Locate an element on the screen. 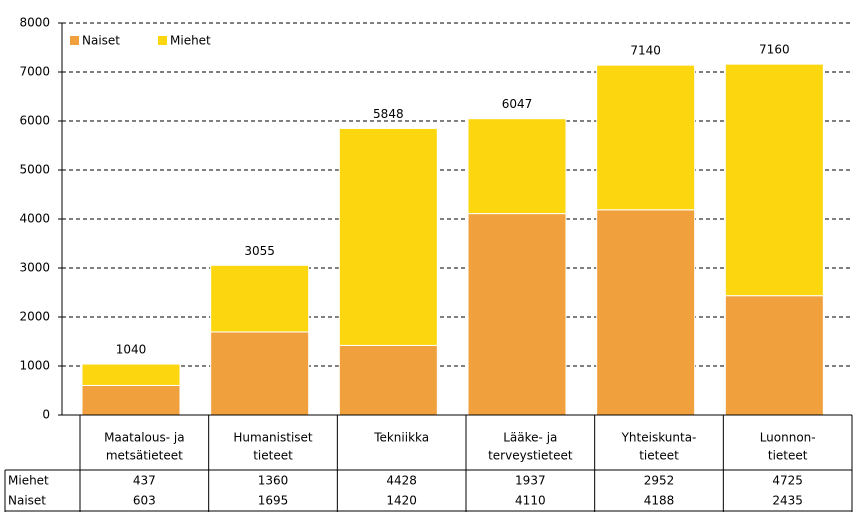  x-tick-label: terveystieteet is located at coordinates (530, 456).